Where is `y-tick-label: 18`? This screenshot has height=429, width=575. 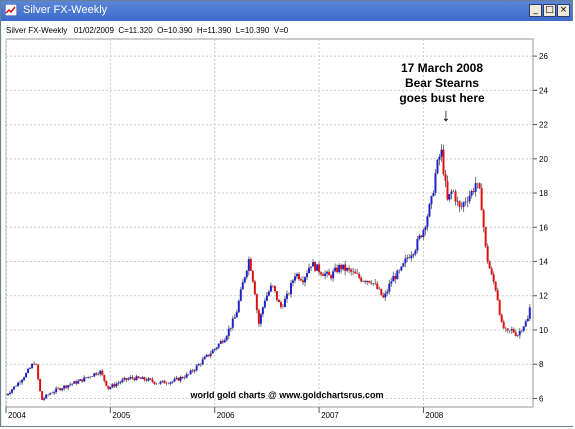 y-tick-label: 18 is located at coordinates (543, 193).